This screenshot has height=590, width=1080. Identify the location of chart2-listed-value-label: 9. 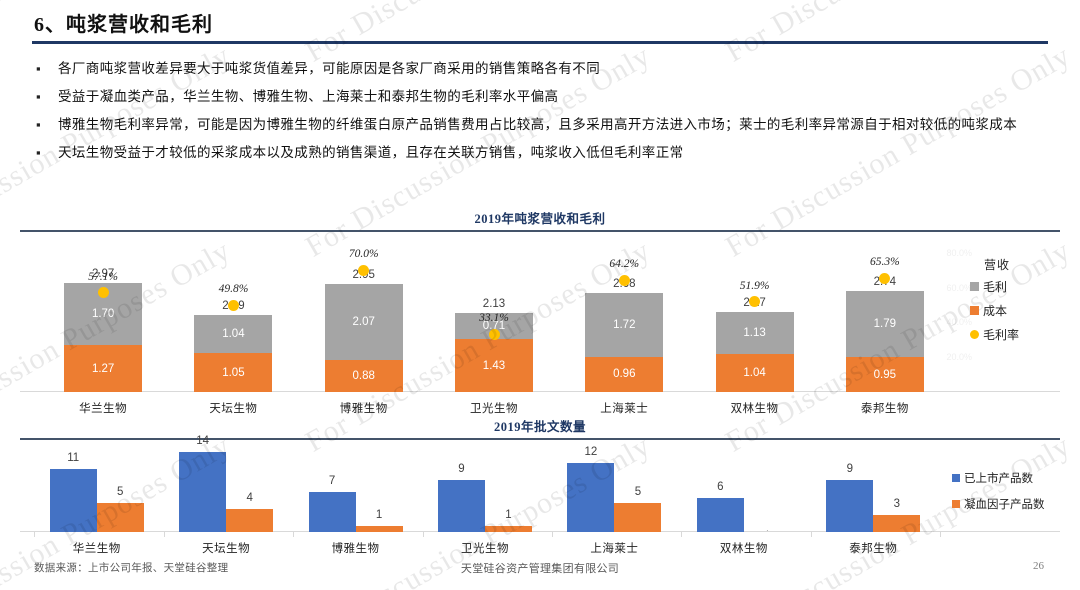
(461, 469).